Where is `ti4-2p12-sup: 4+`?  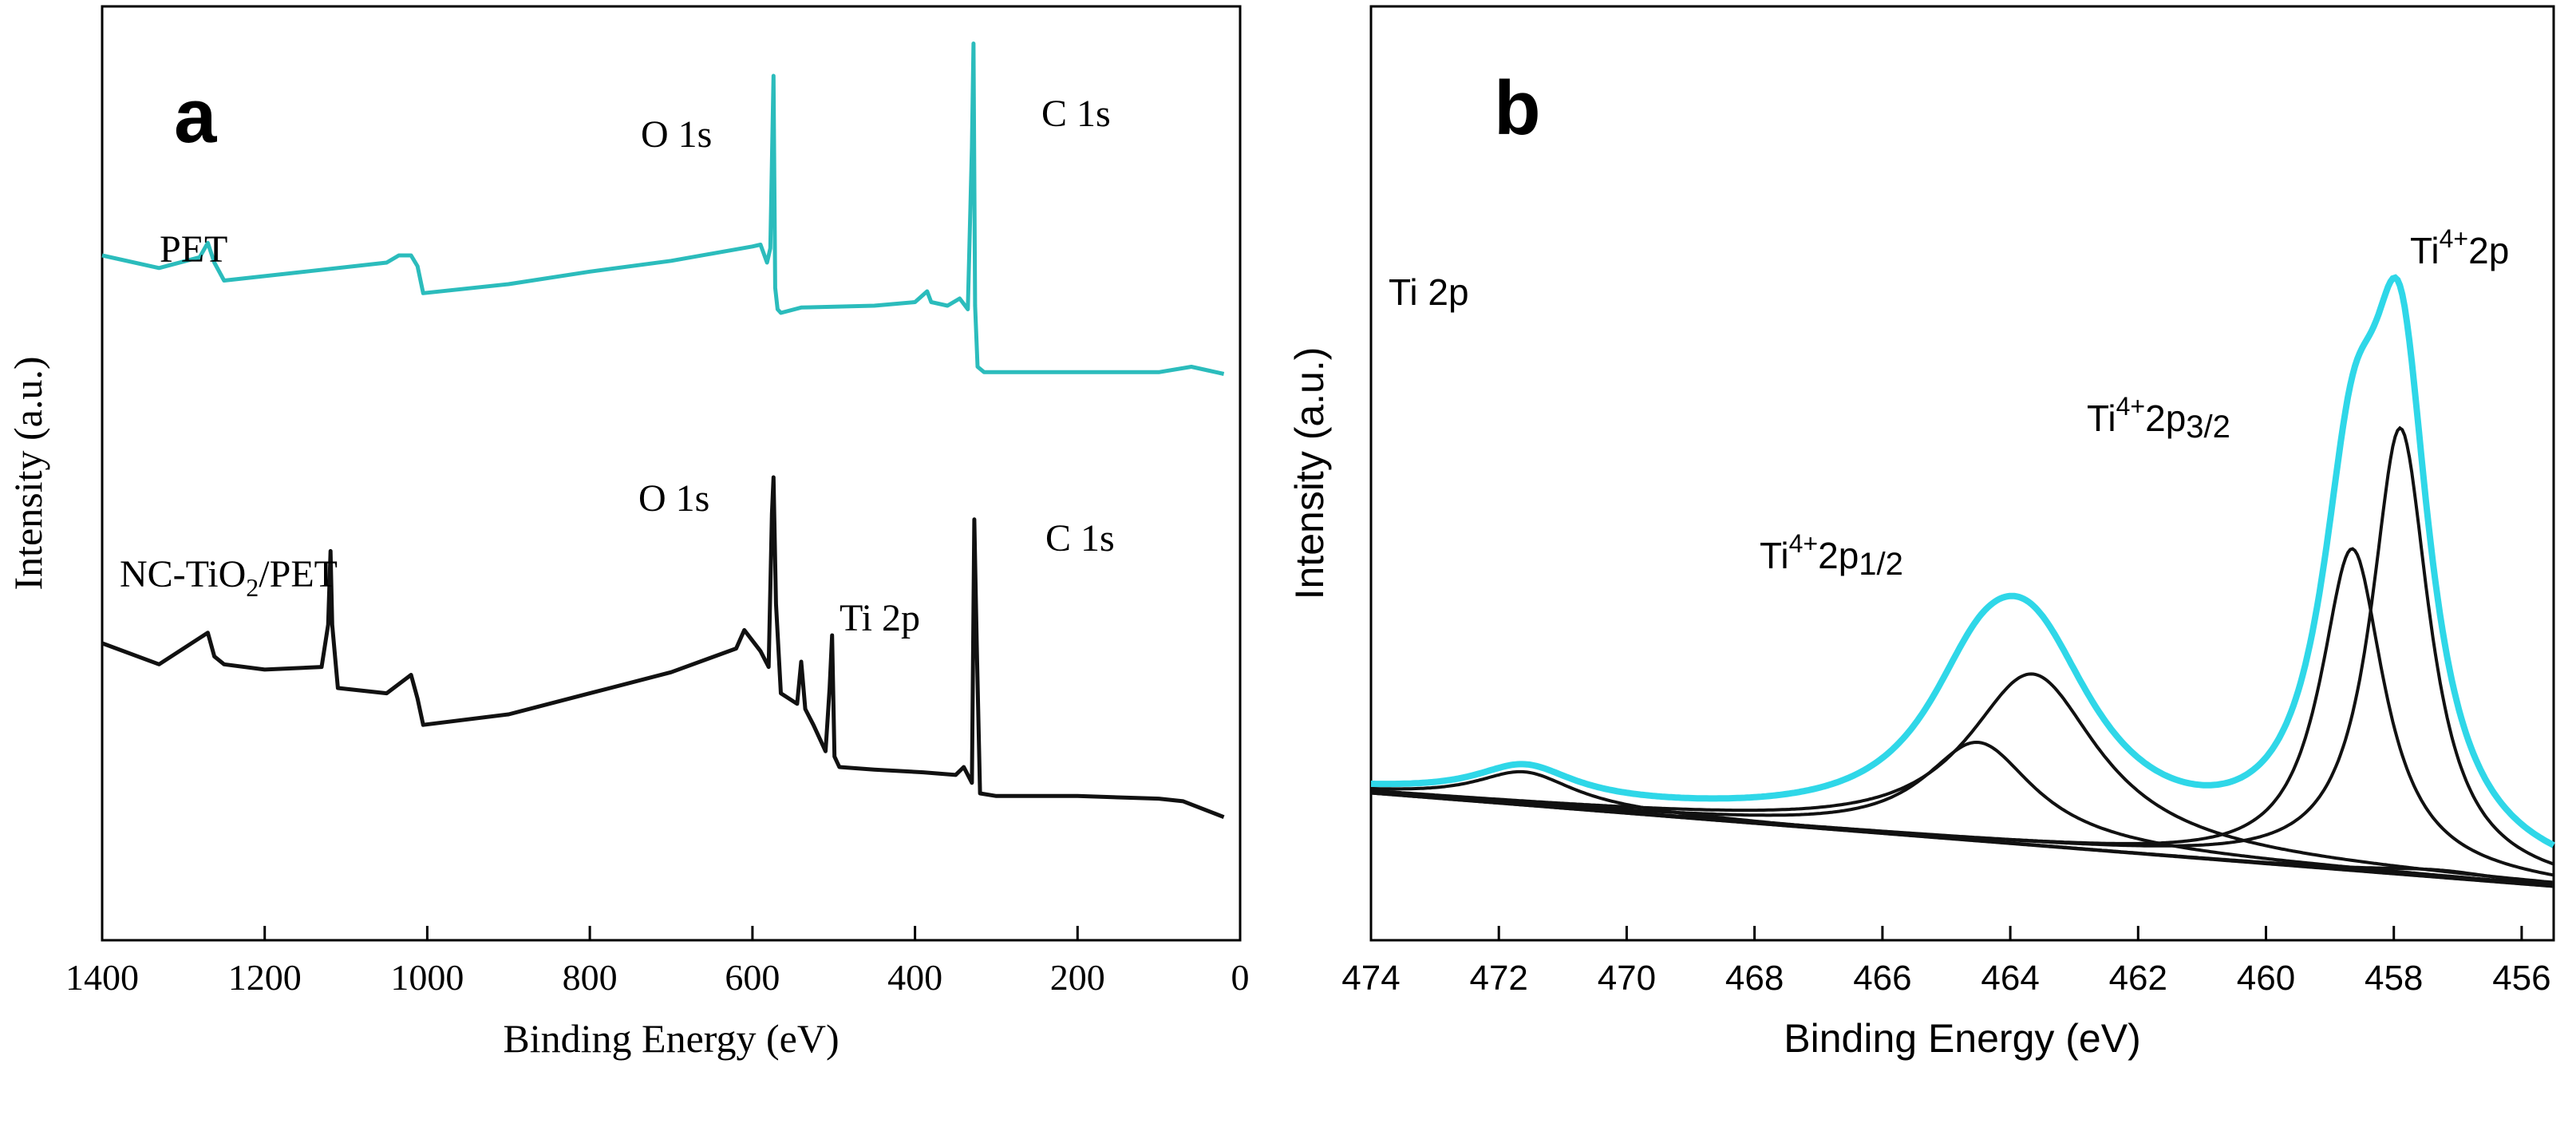
ti4-2p12-sup: 4+ is located at coordinates (1803, 543).